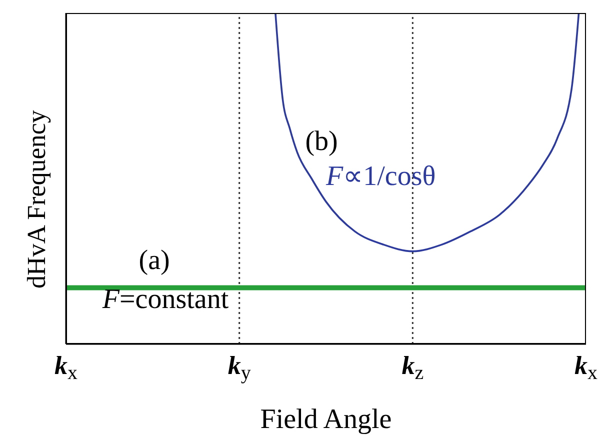 The image size is (614, 444). Describe the element at coordinates (165, 300) in the screenshot. I see `annotation: F=constant` at that location.